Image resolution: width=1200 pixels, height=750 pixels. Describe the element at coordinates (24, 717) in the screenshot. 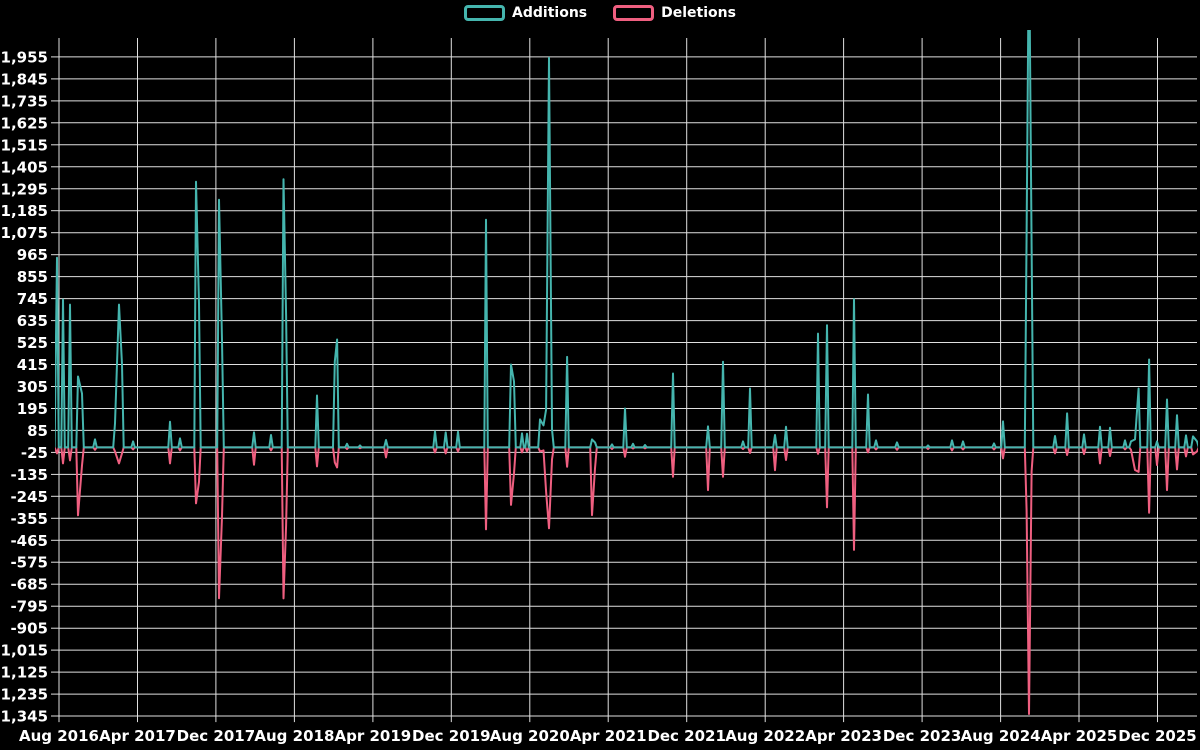

I see `y-tick-label: -1,345` at that location.